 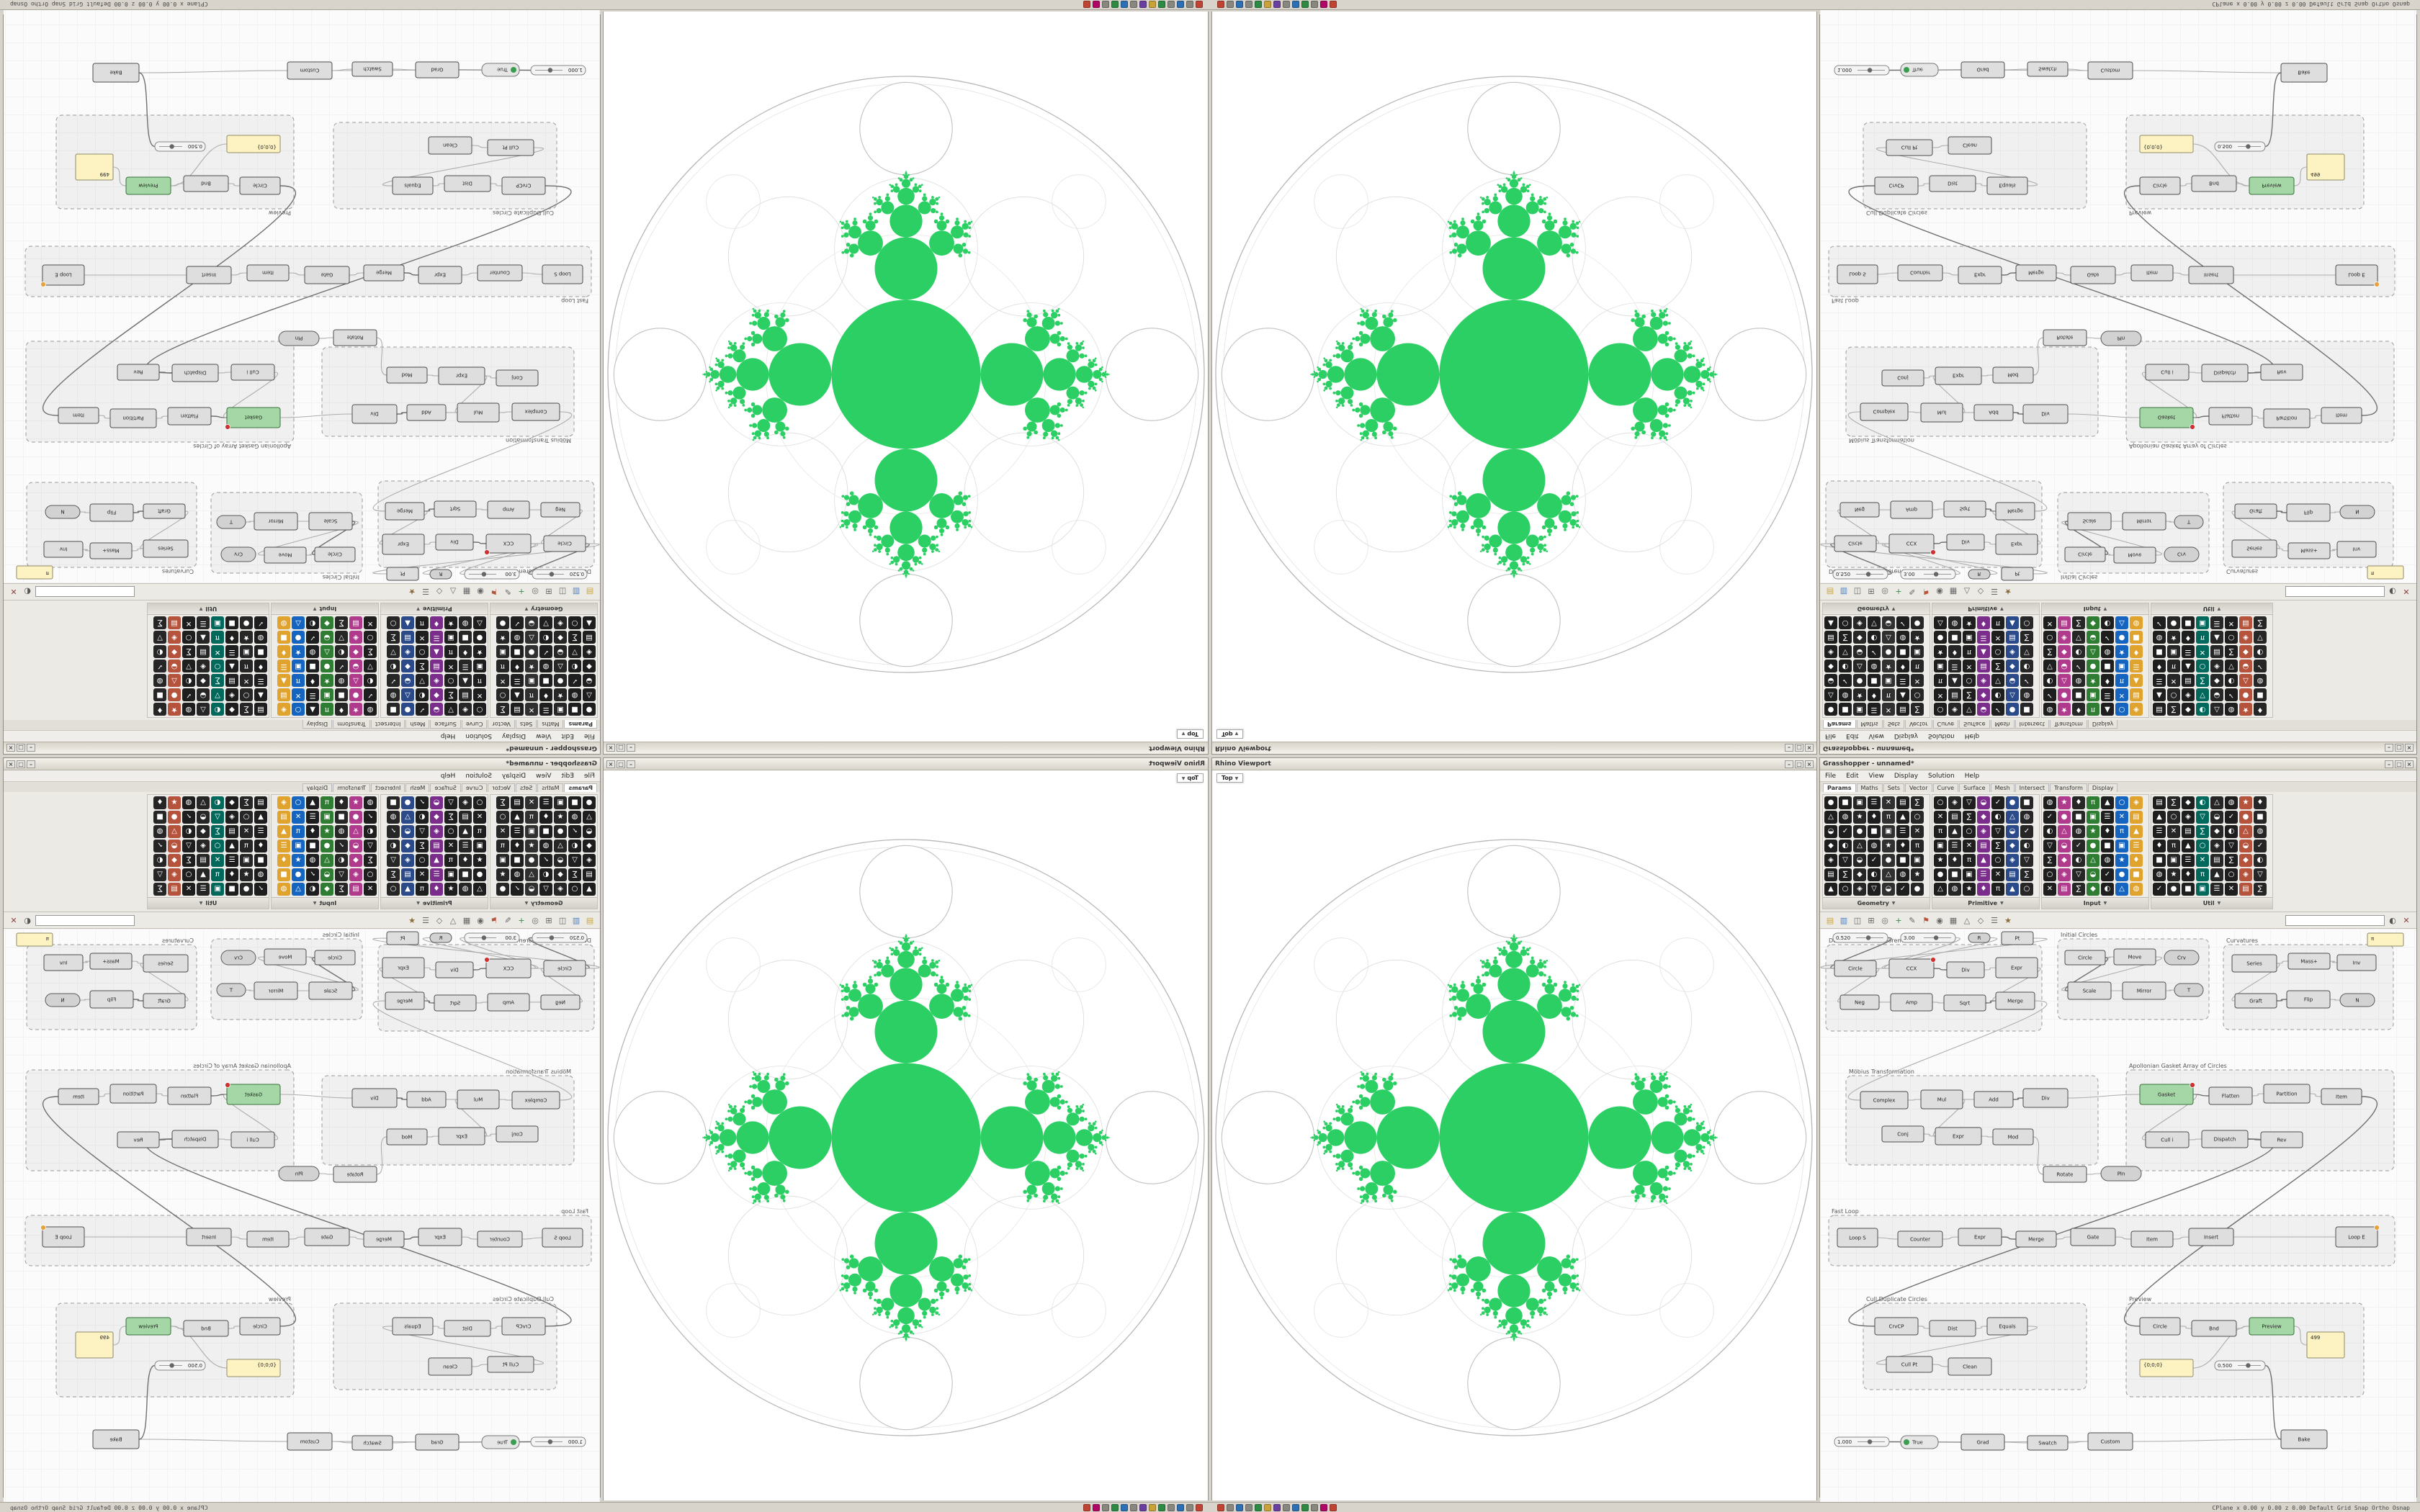 What do you see at coordinates (2102, 724) in the screenshot?
I see `tab-display: Display` at bounding box center [2102, 724].